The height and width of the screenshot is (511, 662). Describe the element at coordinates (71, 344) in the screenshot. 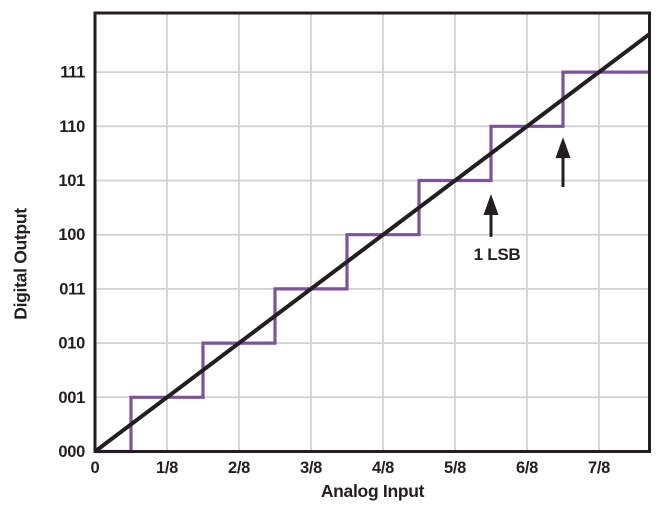

I see `y-tick-label: 010` at that location.